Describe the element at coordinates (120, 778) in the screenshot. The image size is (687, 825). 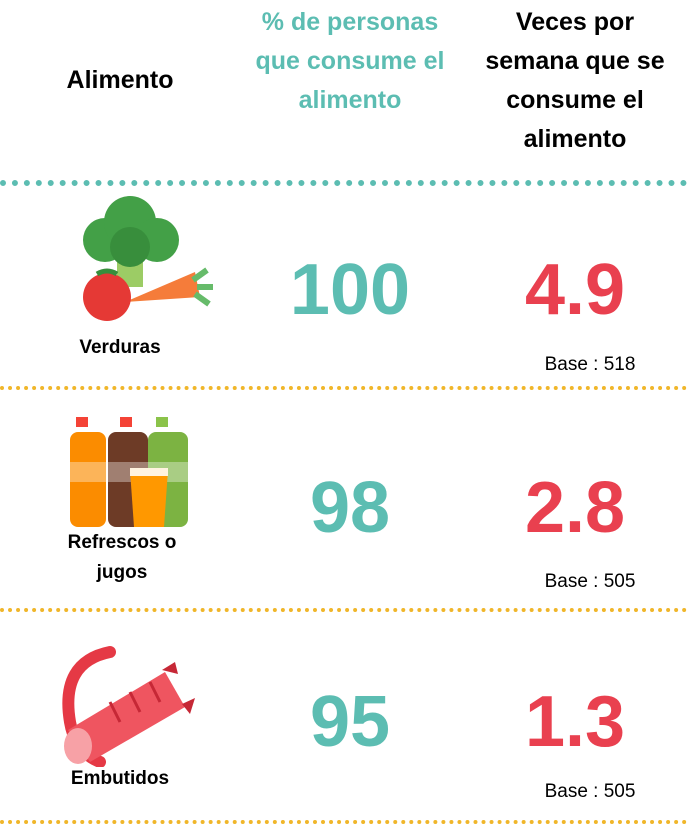
I see `food-name: Embutidos` at that location.